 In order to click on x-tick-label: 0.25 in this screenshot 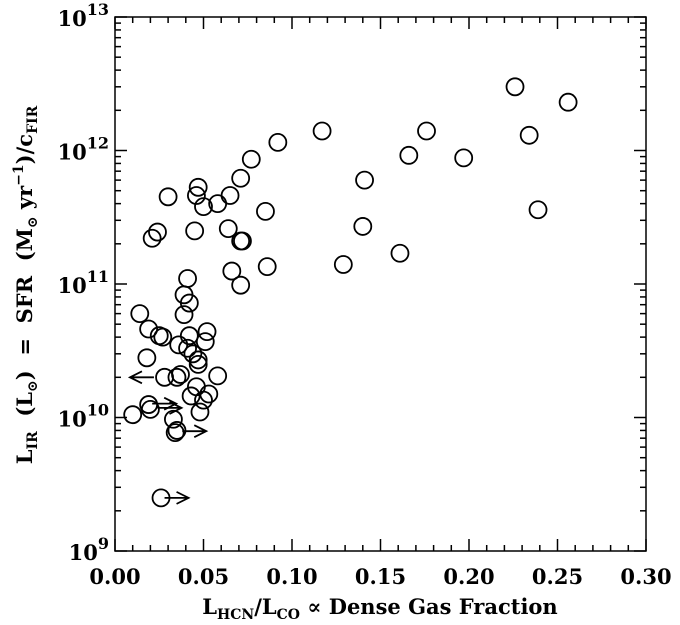, I will do `click(557, 576)`.